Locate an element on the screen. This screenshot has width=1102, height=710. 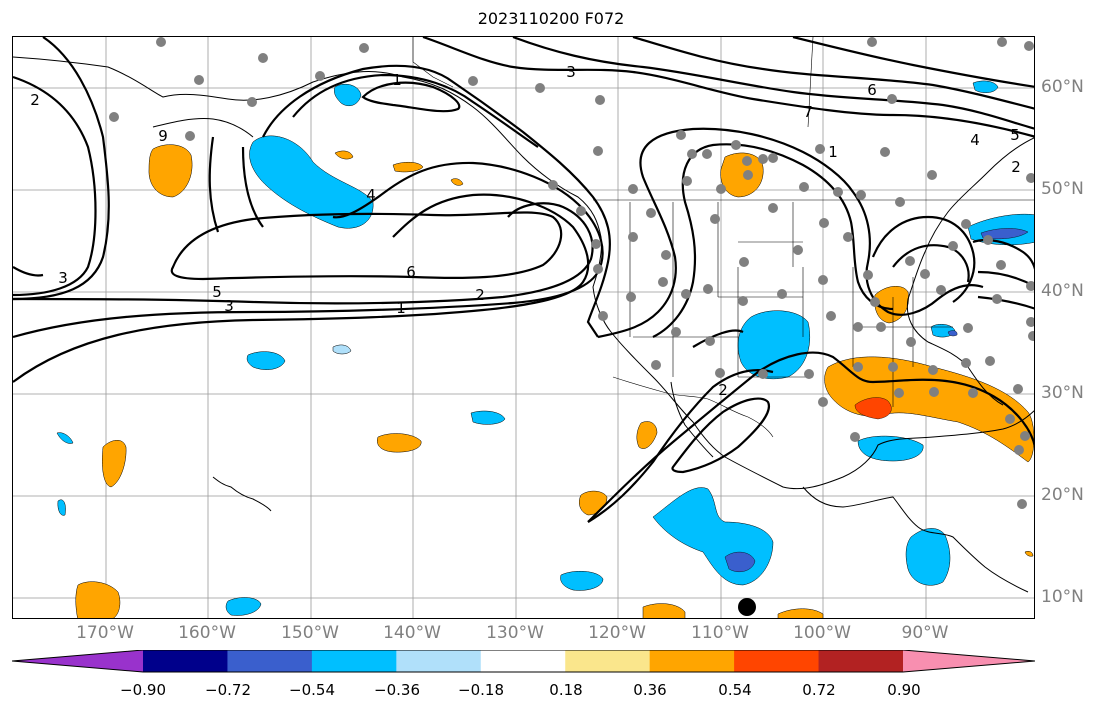
colorbar-tick-label: 0.36 is located at coordinates (650, 690).